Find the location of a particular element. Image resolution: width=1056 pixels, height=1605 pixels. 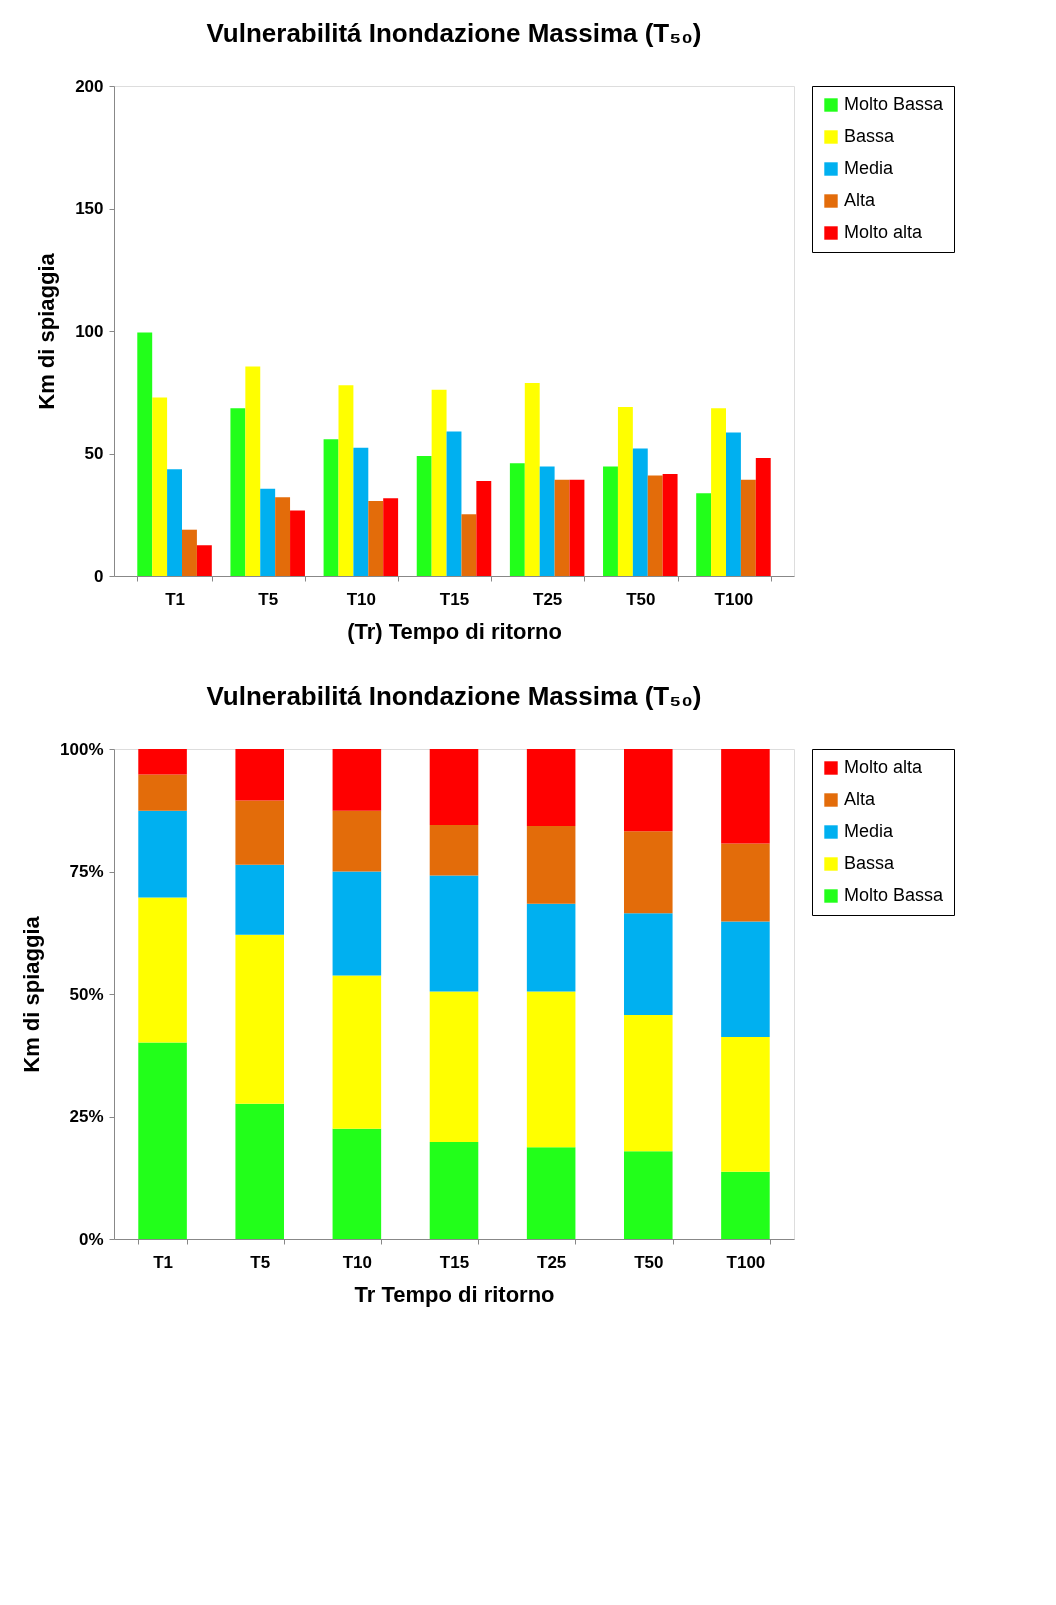

y-tick-label: 50% is located at coordinates (86, 994).